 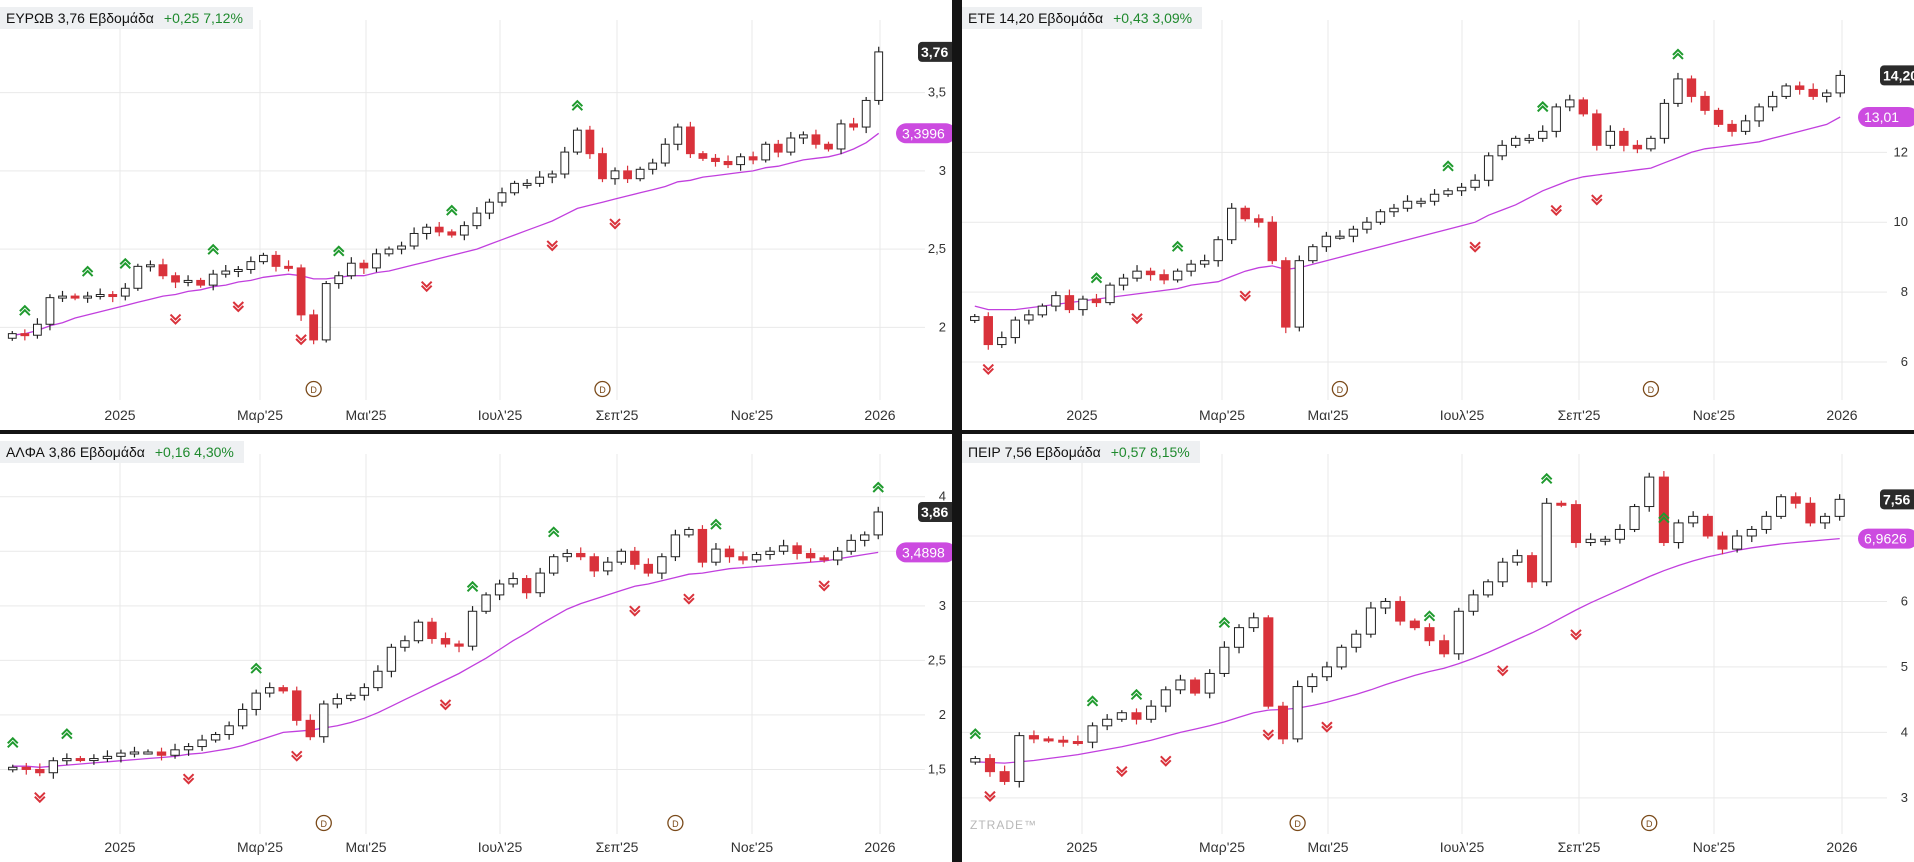 I want to click on y-tick-label-ete: 8, so click(x=1904, y=291).